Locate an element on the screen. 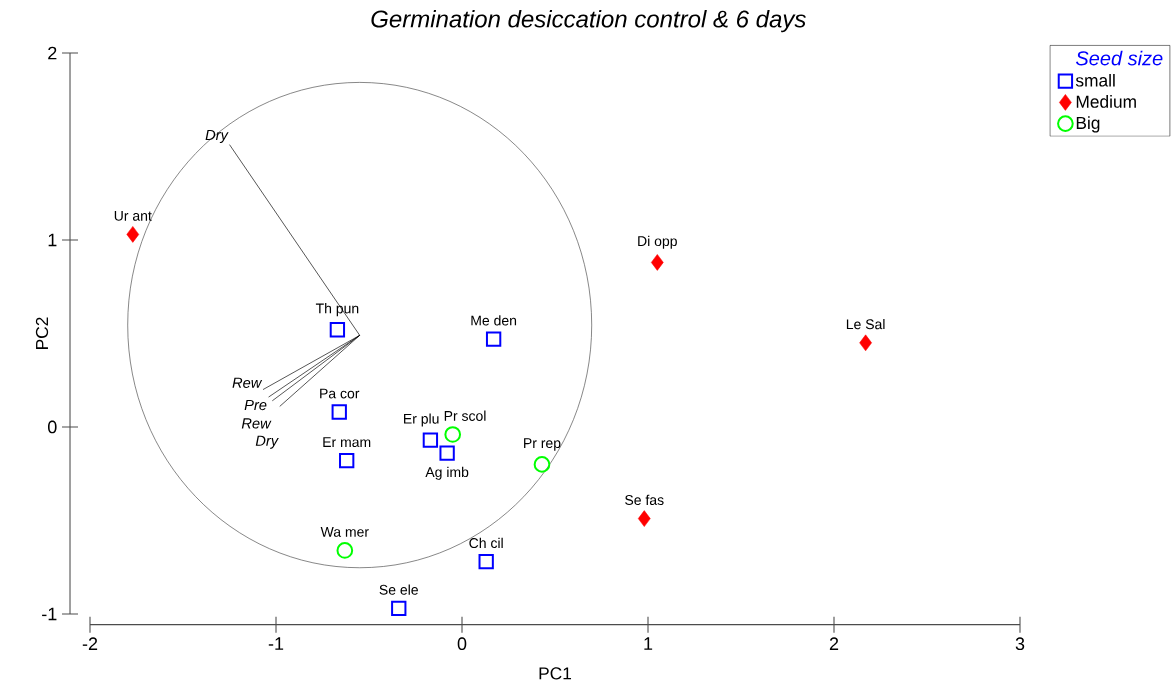 This screenshot has height=684, width=1171. annotation: Se fas is located at coordinates (644, 500).